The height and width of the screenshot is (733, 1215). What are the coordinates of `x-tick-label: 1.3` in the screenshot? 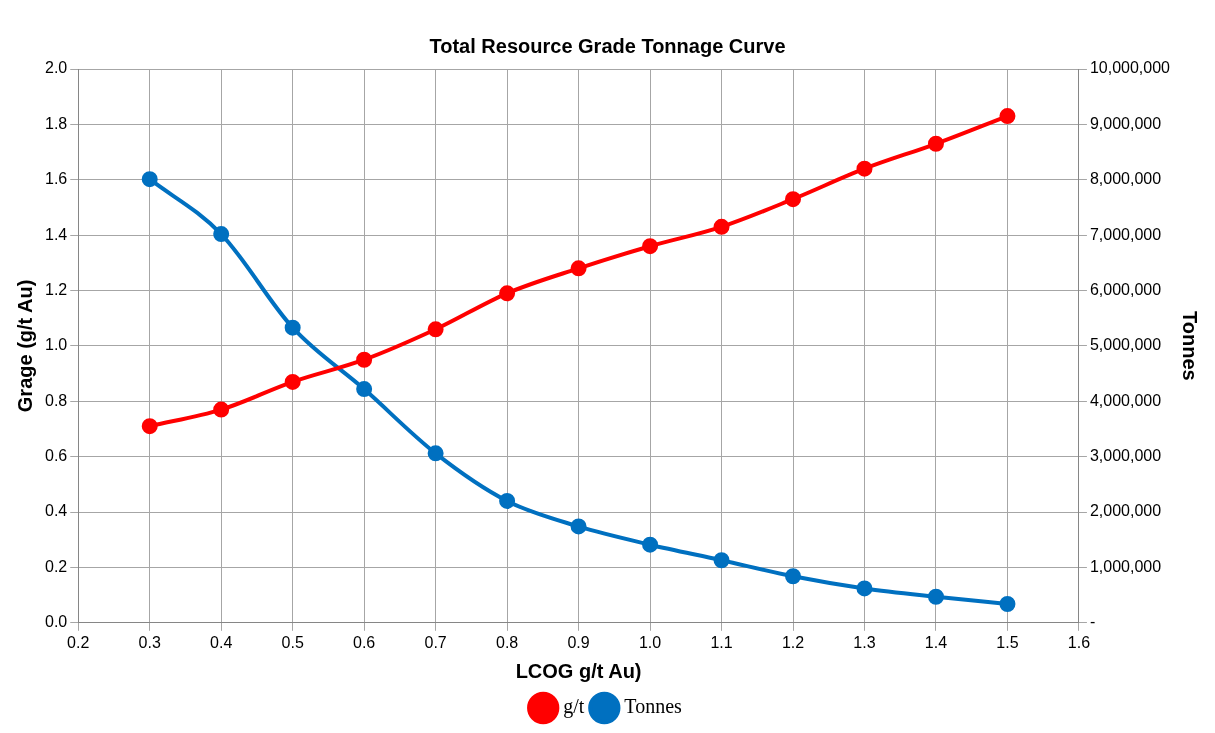 It's located at (864, 642).